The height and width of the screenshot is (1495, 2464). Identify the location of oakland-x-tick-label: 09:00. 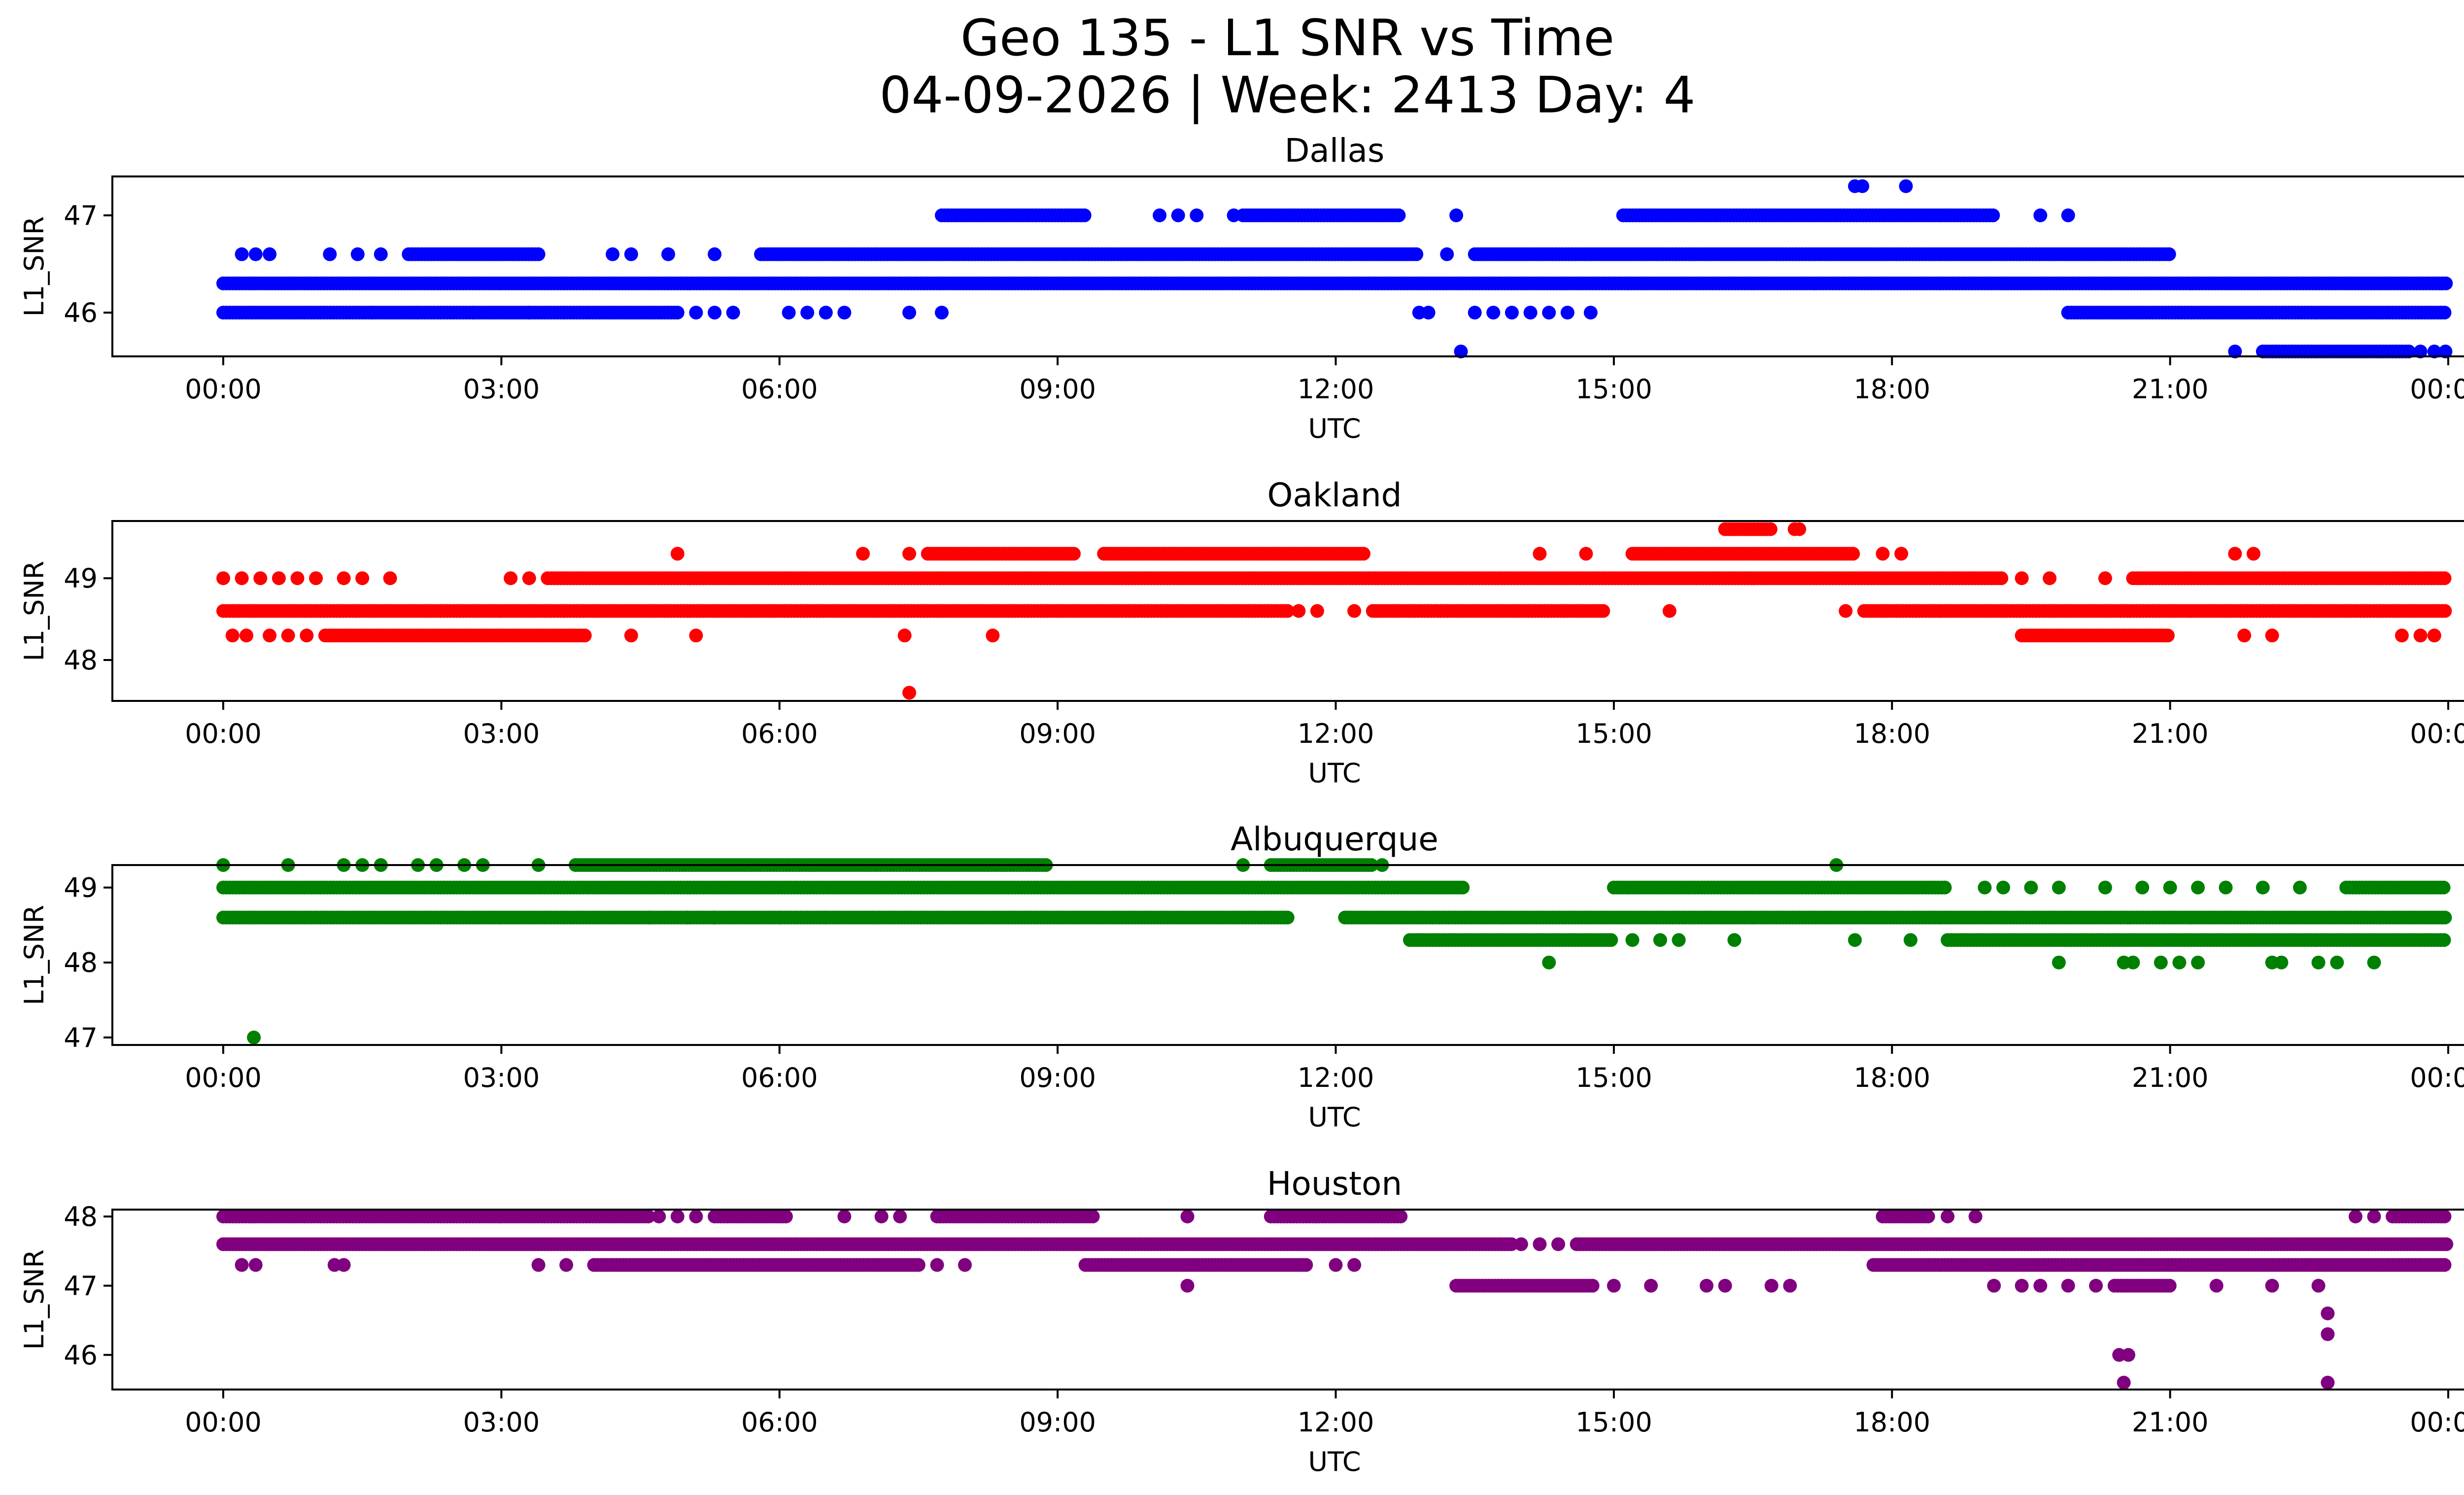
(1057, 733).